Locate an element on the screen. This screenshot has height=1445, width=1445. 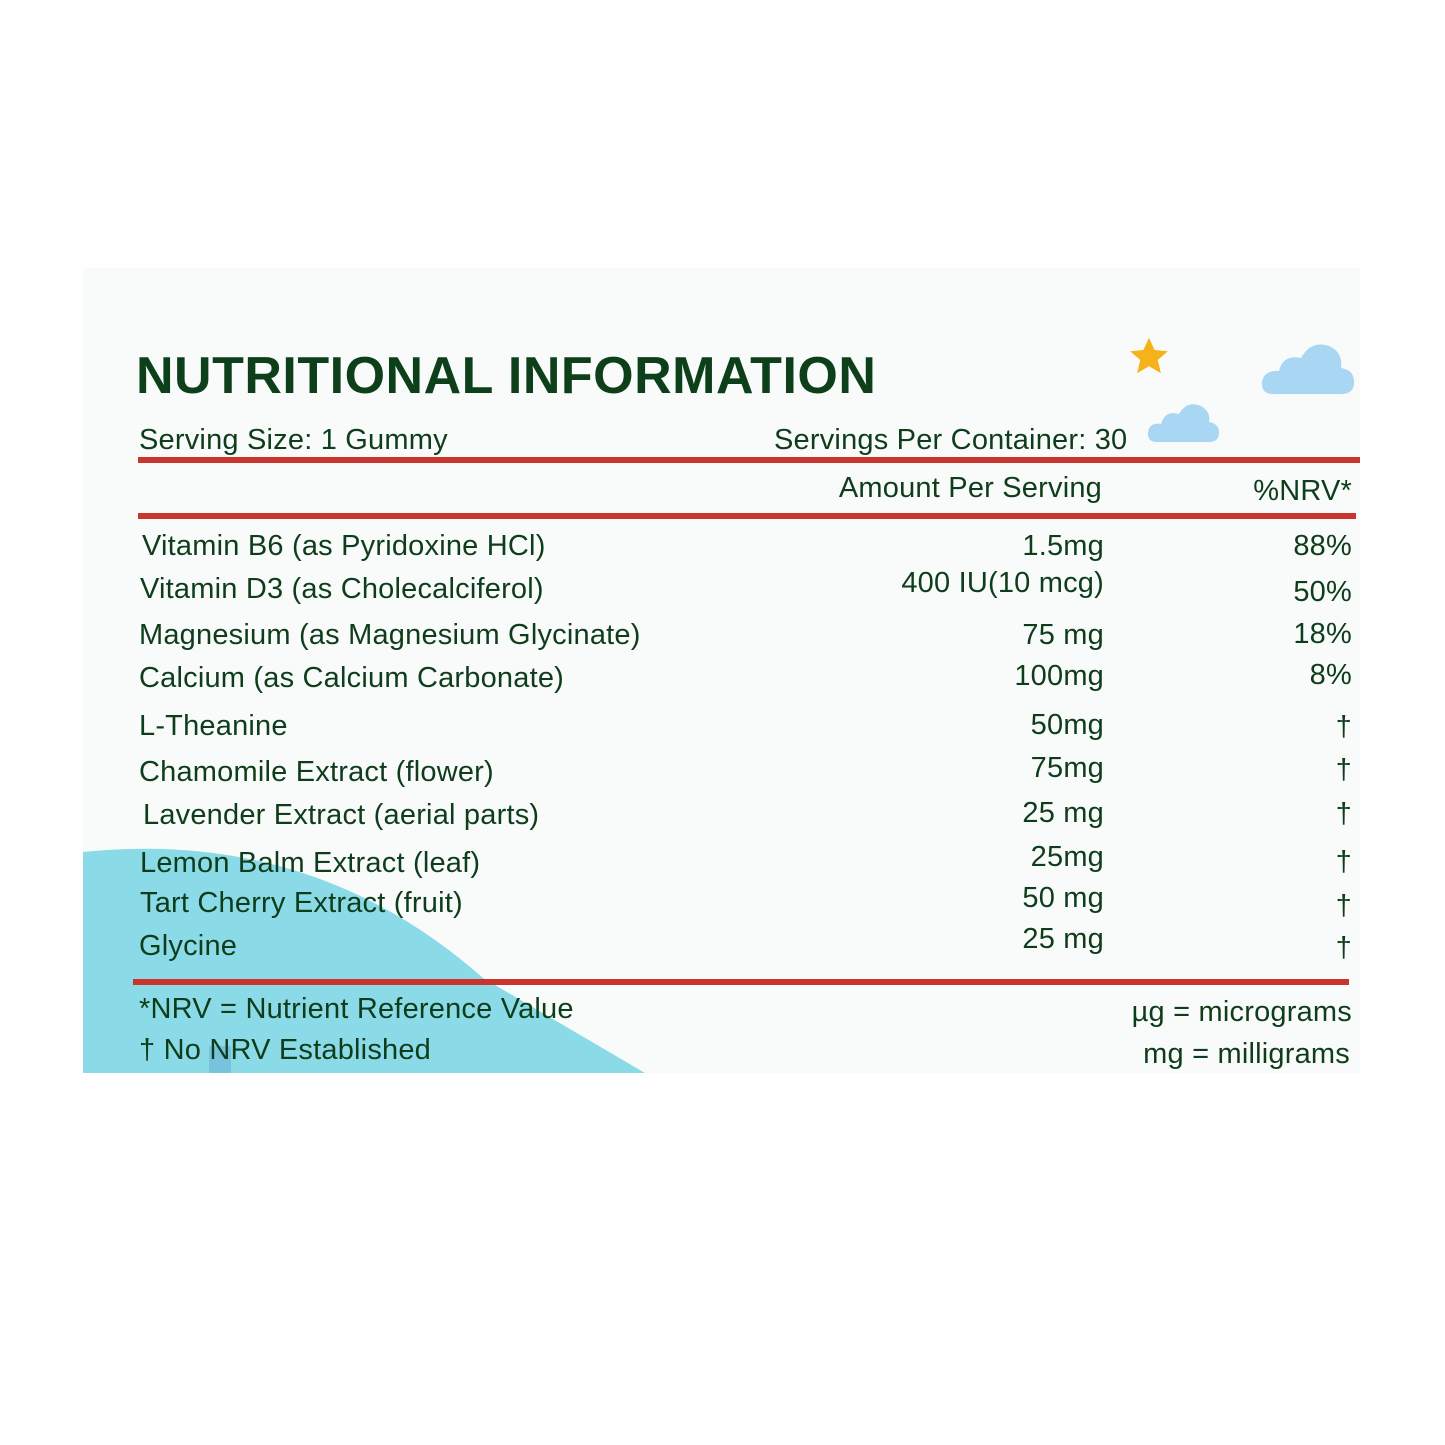
amount-header: Amount Per Serving is located at coordinates (970, 488).